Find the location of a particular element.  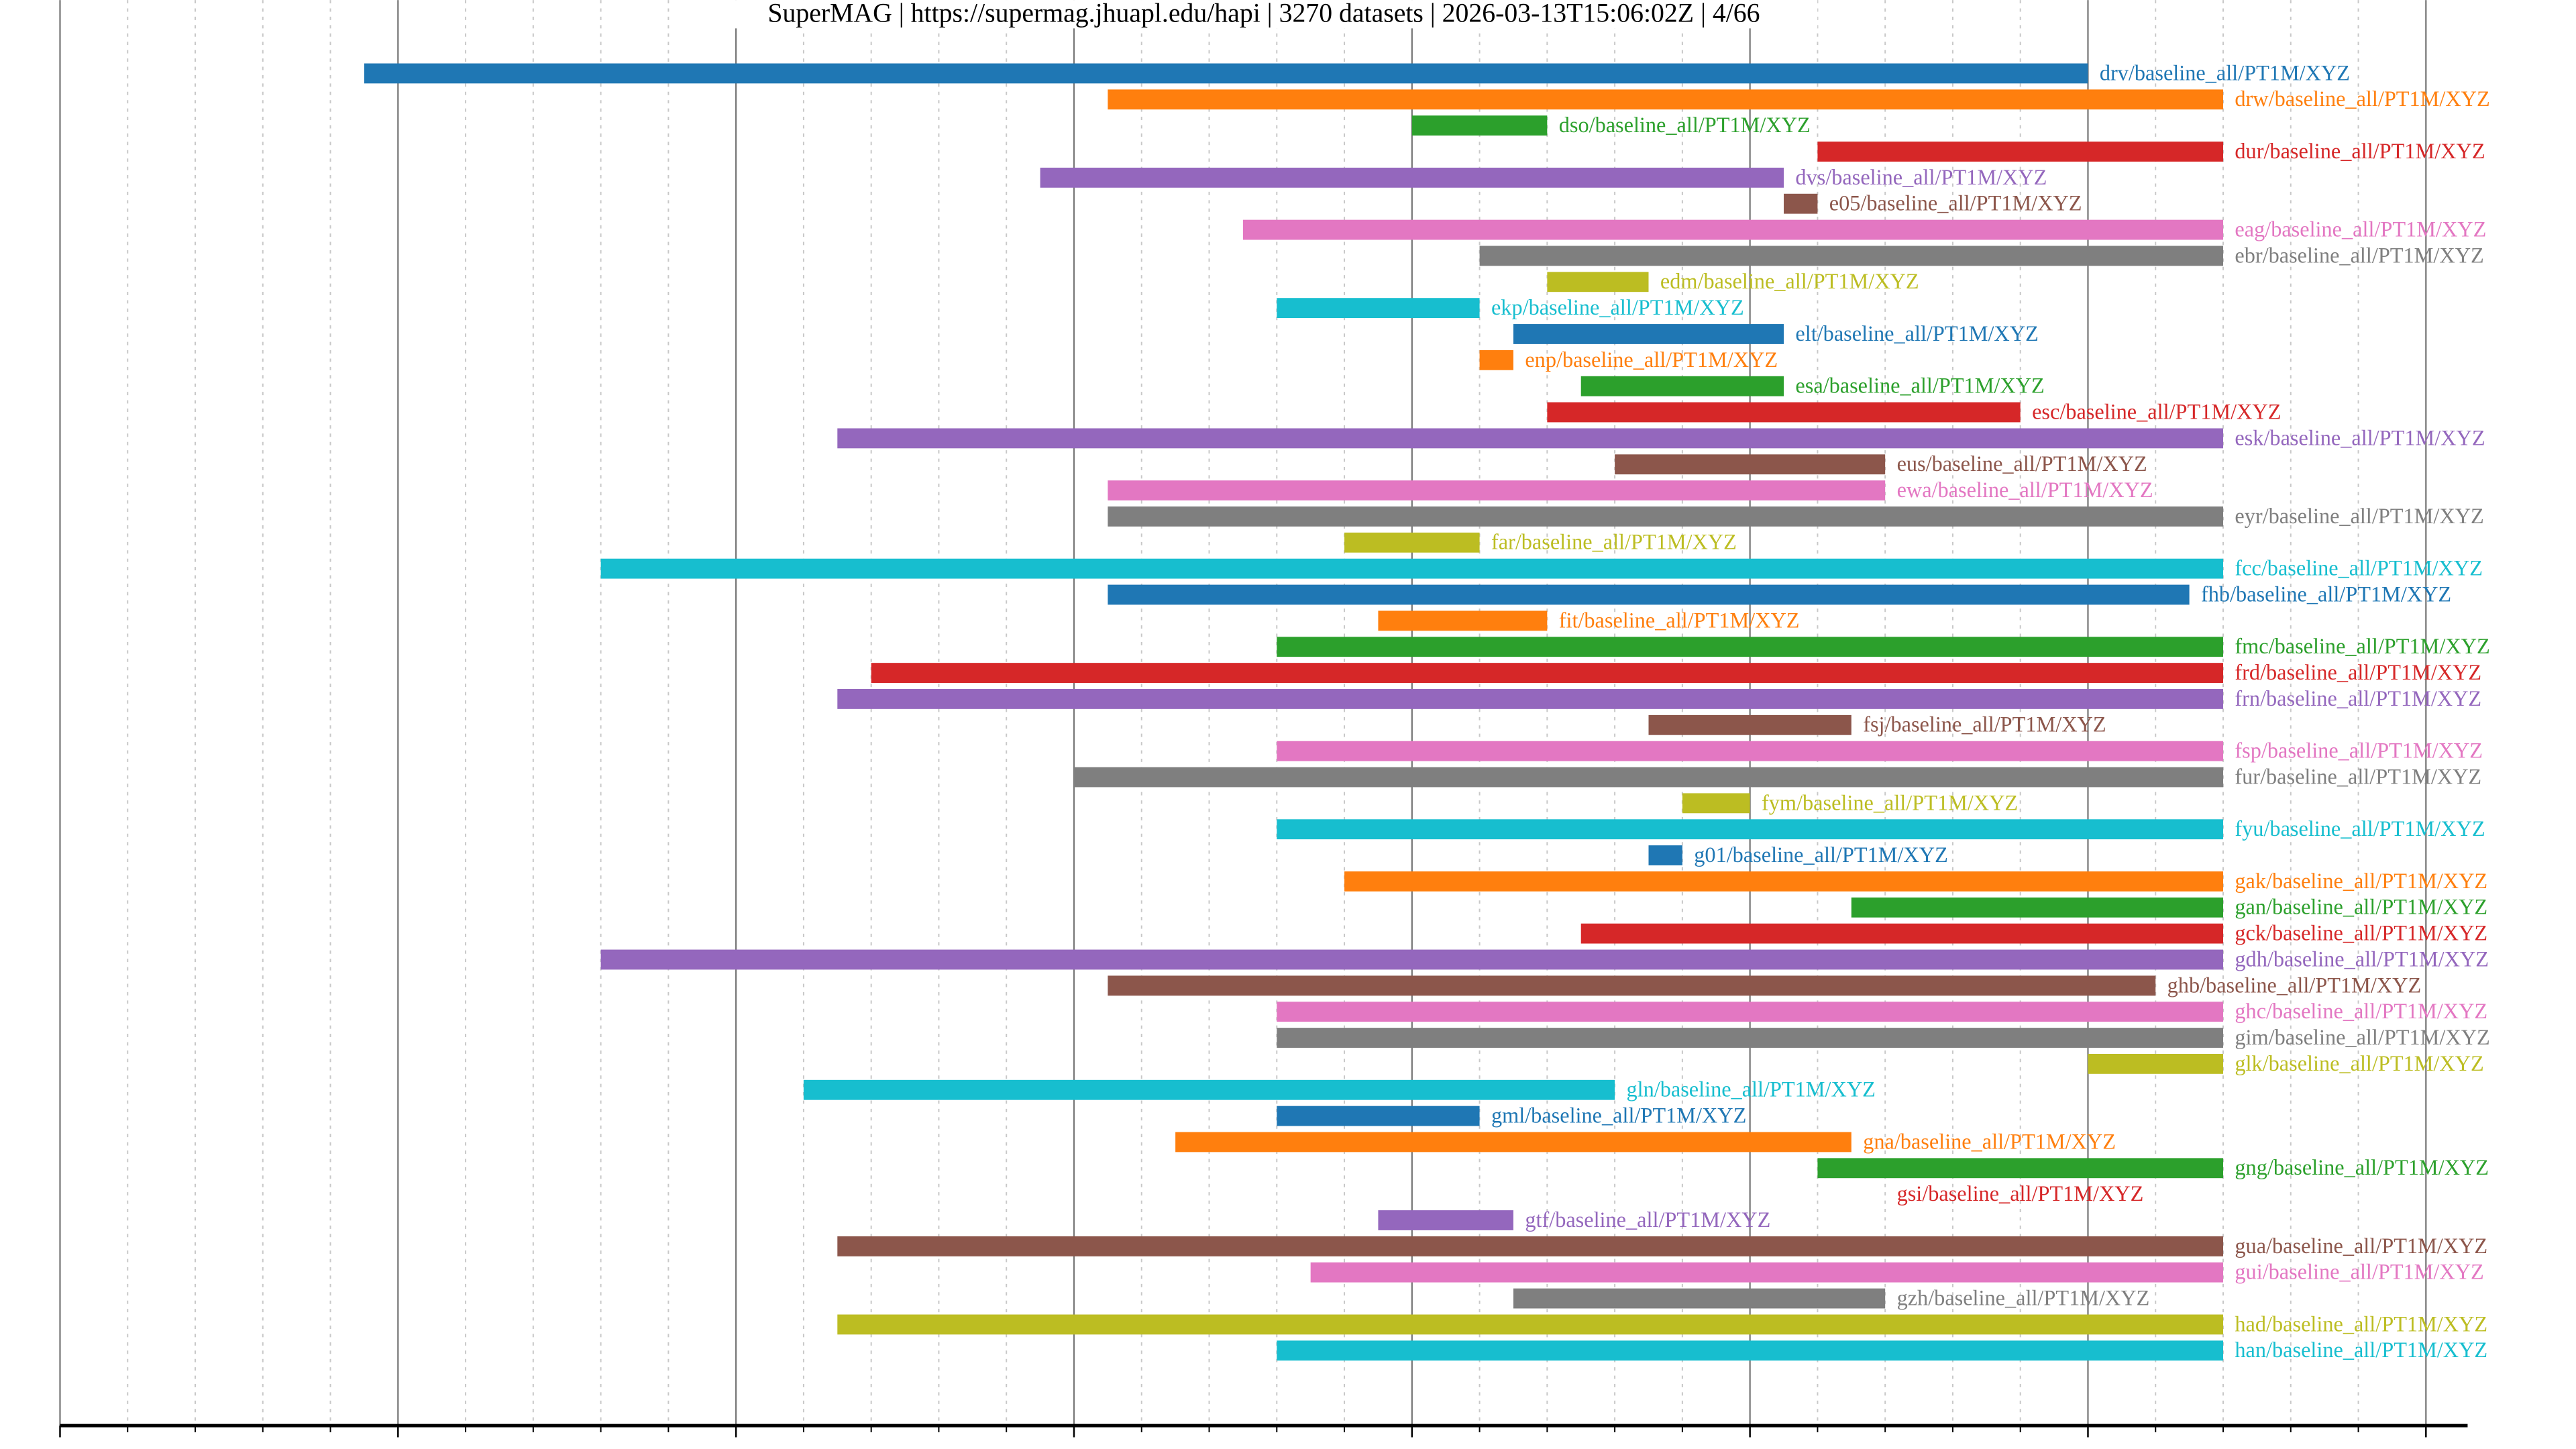

bar-label: gck/baseline_all/PT1M/XYZ is located at coordinates (2361, 933).